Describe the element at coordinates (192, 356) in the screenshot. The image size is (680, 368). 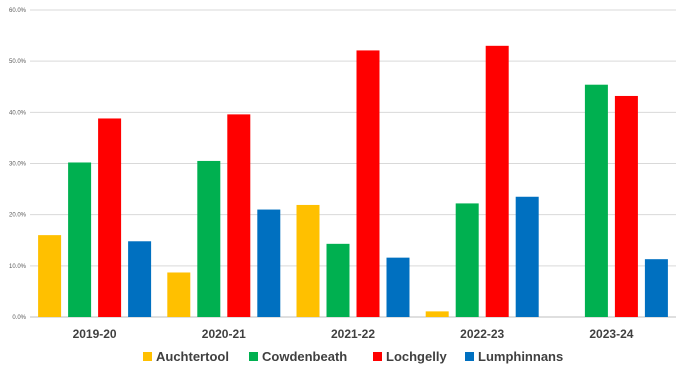
I see `legend-label: Auchtertool` at that location.